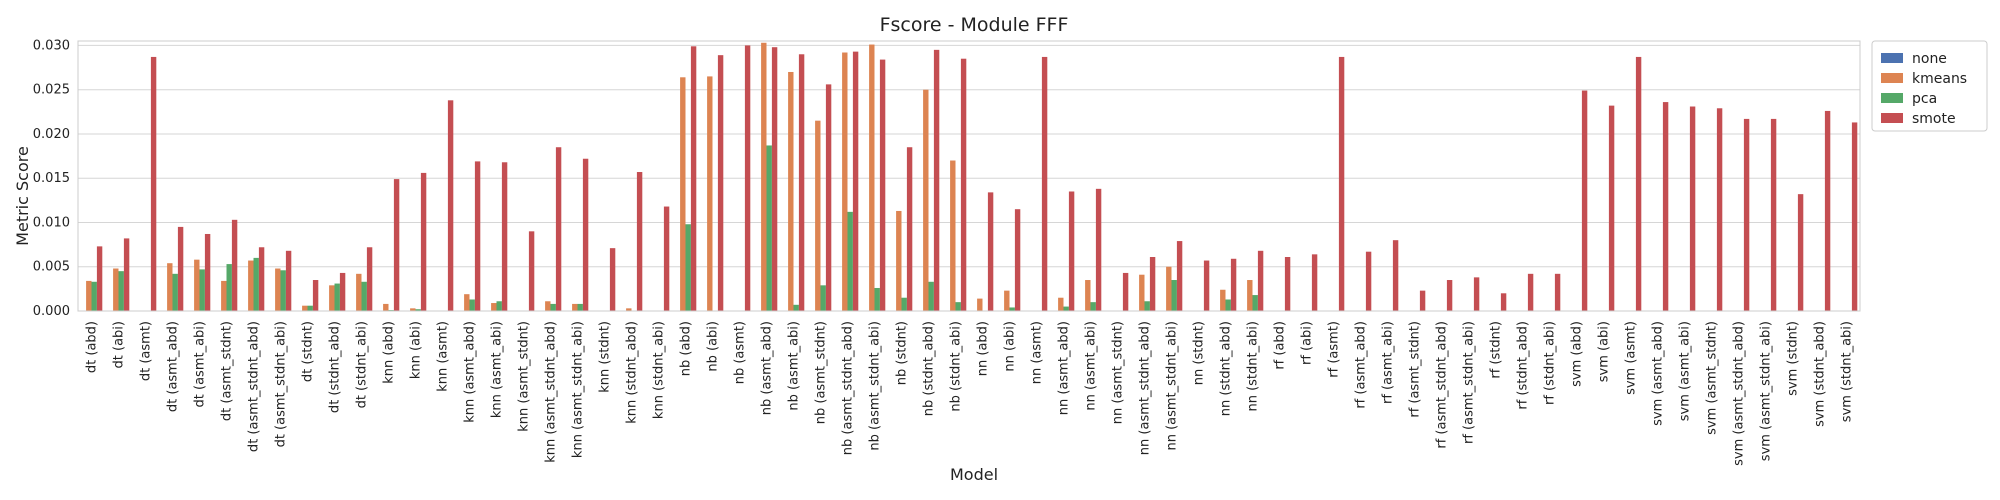 The height and width of the screenshot is (500, 2000). Describe the element at coordinates (1307, 343) in the screenshot. I see `x-tick-label: rf (abi)` at that location.